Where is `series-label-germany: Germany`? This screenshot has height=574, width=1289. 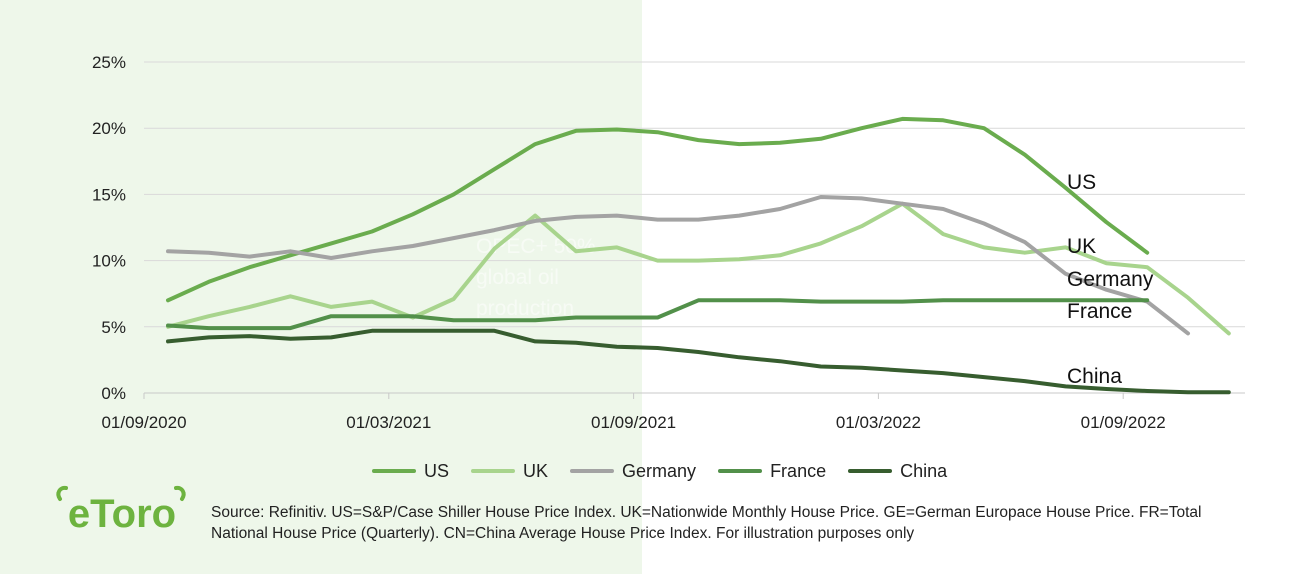
series-label-germany: Germany is located at coordinates (1110, 279).